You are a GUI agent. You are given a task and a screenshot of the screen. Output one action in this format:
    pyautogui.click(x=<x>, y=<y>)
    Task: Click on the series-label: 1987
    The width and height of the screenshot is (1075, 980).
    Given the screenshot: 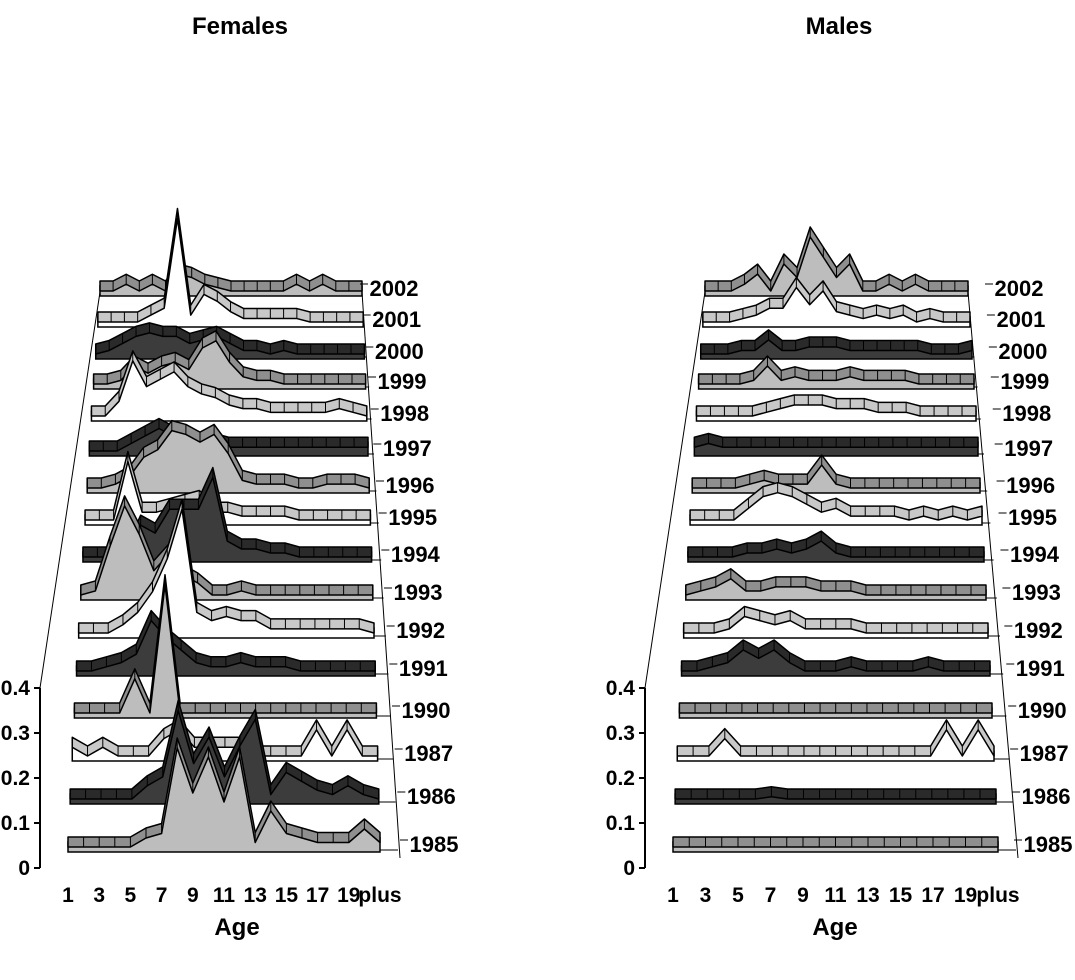 What is the action you would take?
    pyautogui.click(x=1044, y=753)
    